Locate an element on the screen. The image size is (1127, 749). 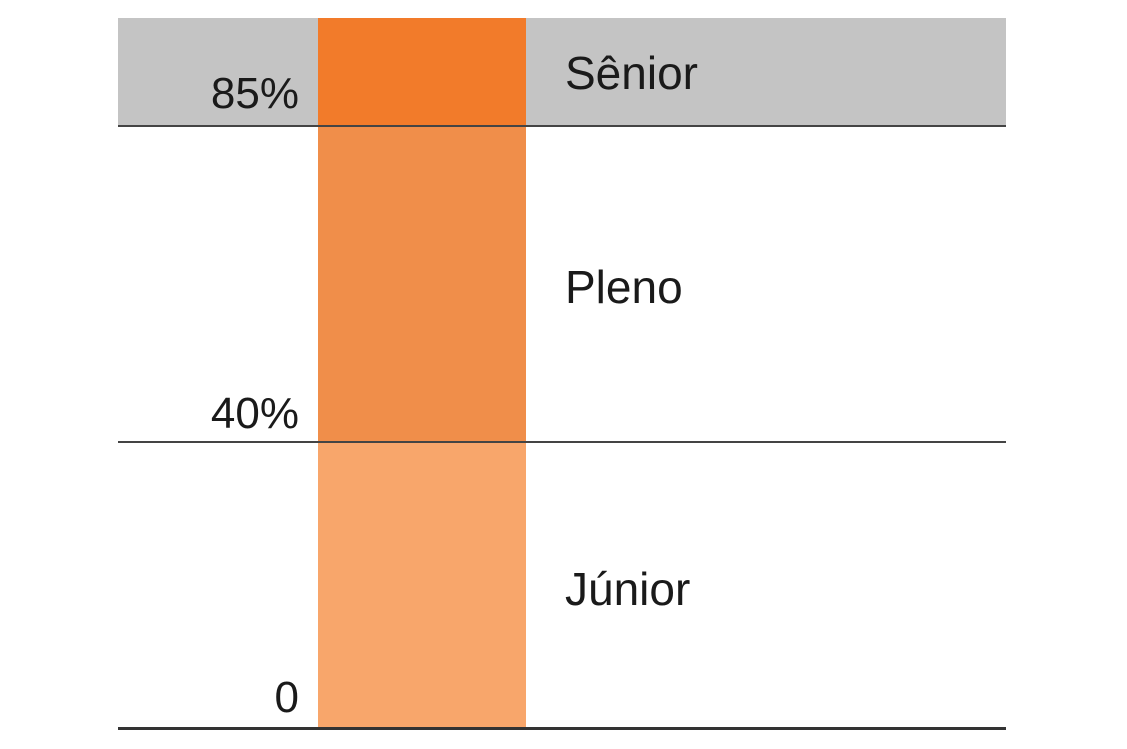
threshold-label-junior: 0 is located at coordinates (286, 697).